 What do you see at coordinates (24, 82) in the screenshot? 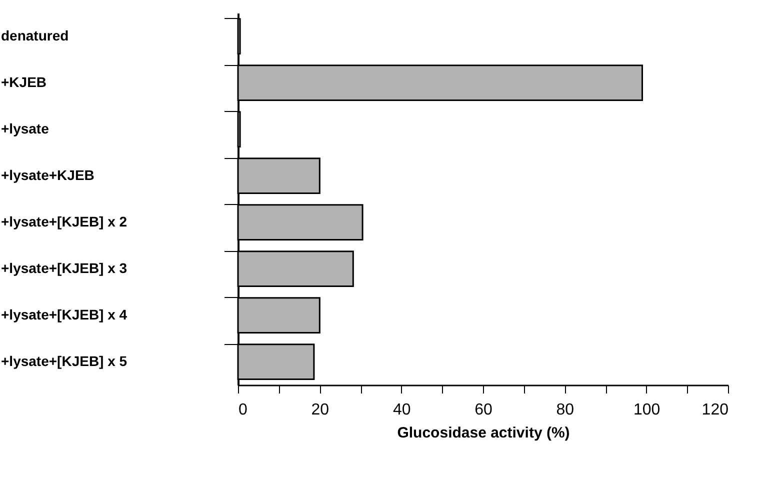
I see `y-tick-label: +KJEB` at bounding box center [24, 82].